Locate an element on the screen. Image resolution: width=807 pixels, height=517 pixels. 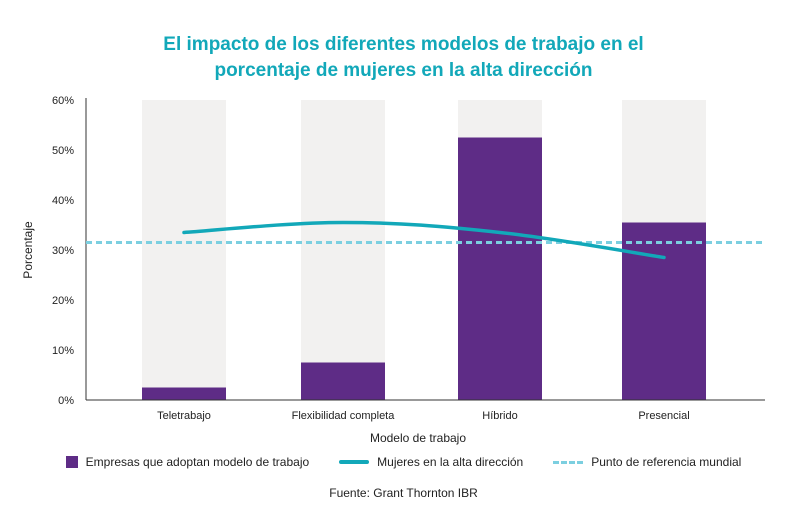
x-tick-label: Híbrido is located at coordinates (499, 416).